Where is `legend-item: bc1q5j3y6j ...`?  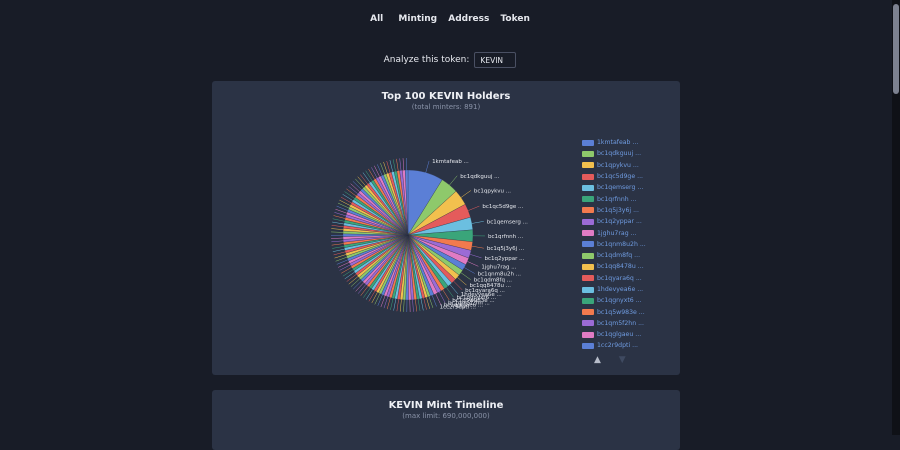
legend-item: bc1q5j3y6j ... is located at coordinates (630, 210).